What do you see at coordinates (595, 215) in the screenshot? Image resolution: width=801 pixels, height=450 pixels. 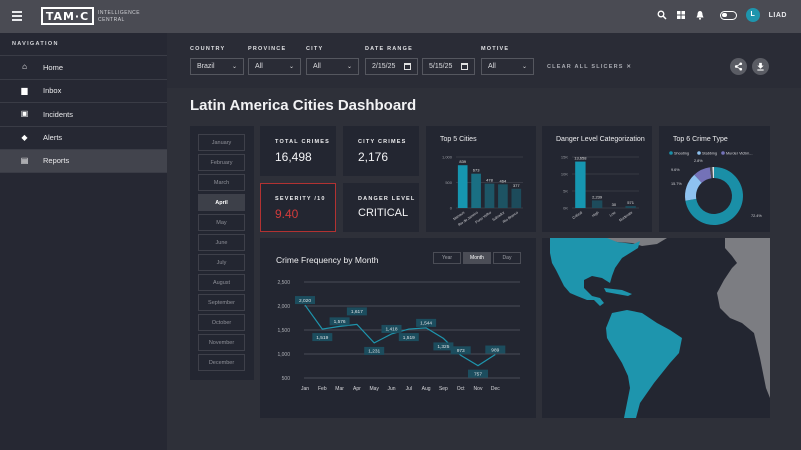 I see `x-tick-label: High` at bounding box center [595, 215].